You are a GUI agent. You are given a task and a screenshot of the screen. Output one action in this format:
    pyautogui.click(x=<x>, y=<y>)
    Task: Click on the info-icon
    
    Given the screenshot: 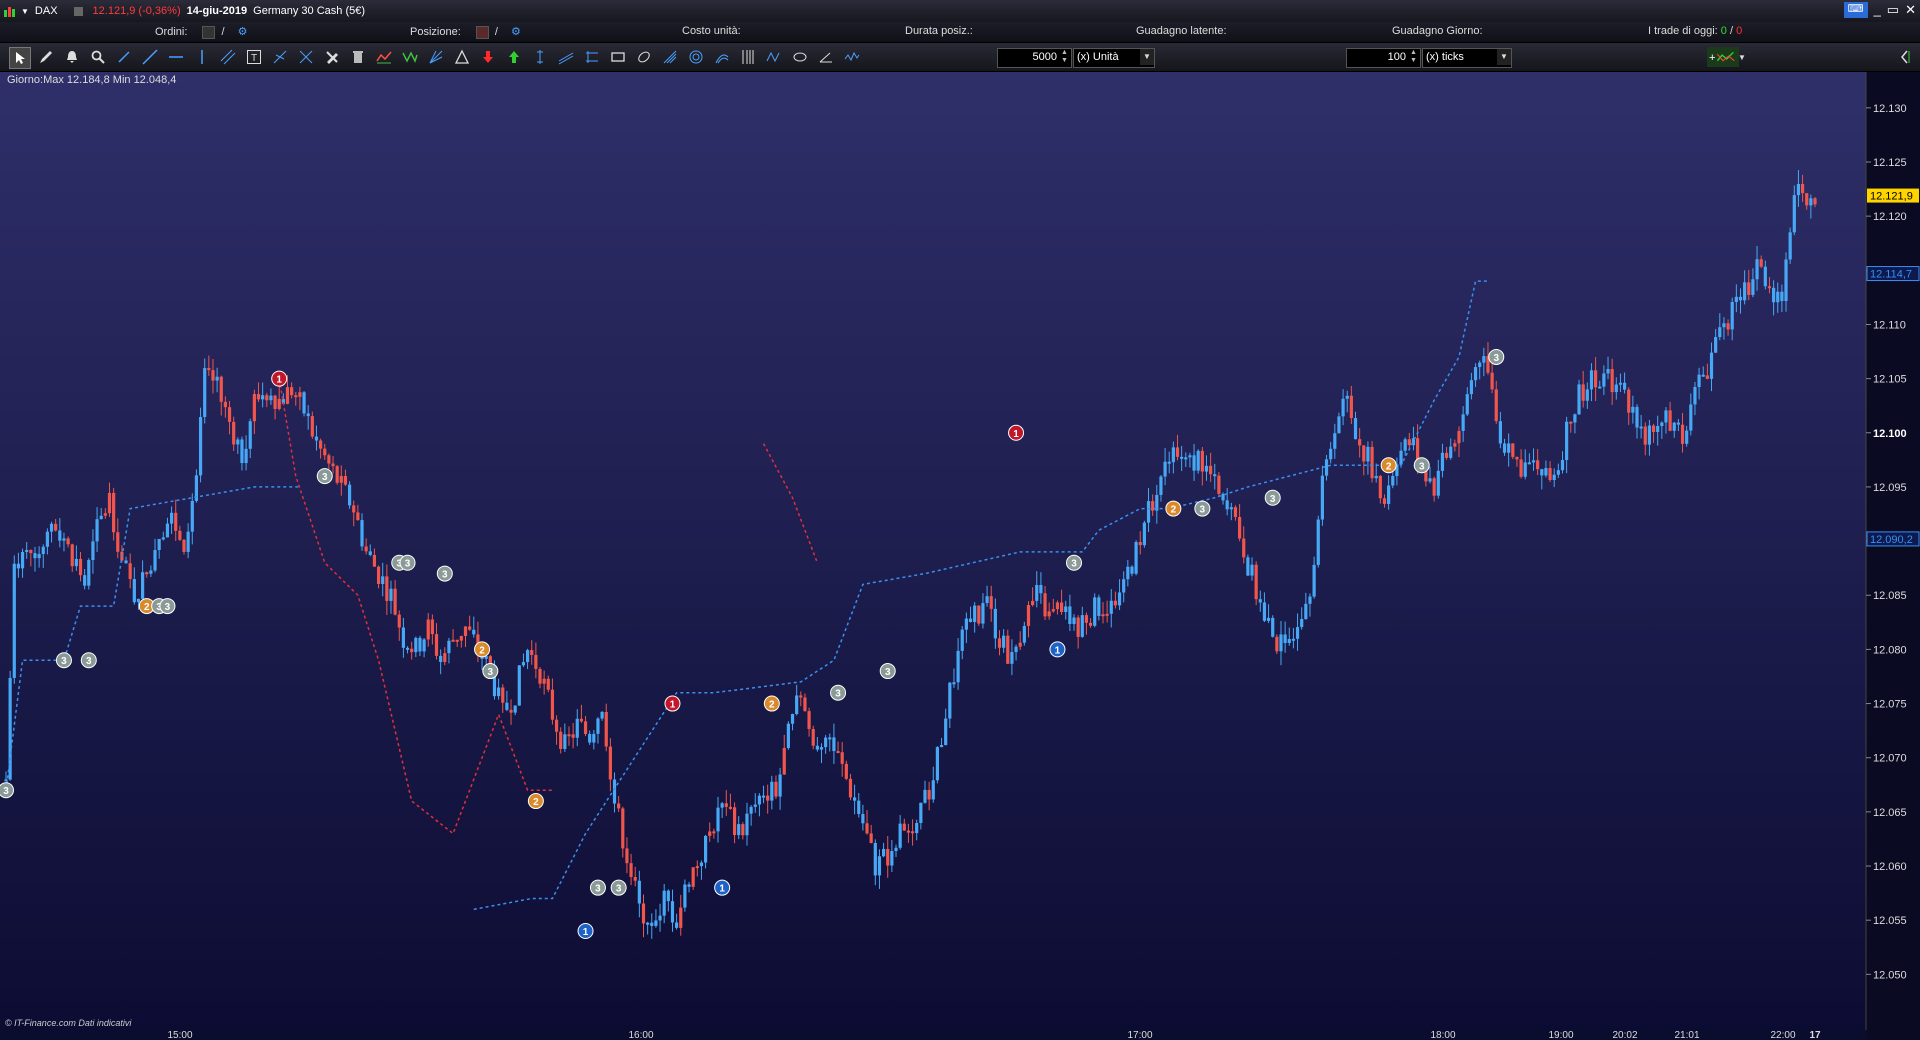 What is the action you would take?
    pyautogui.click(x=78, y=11)
    